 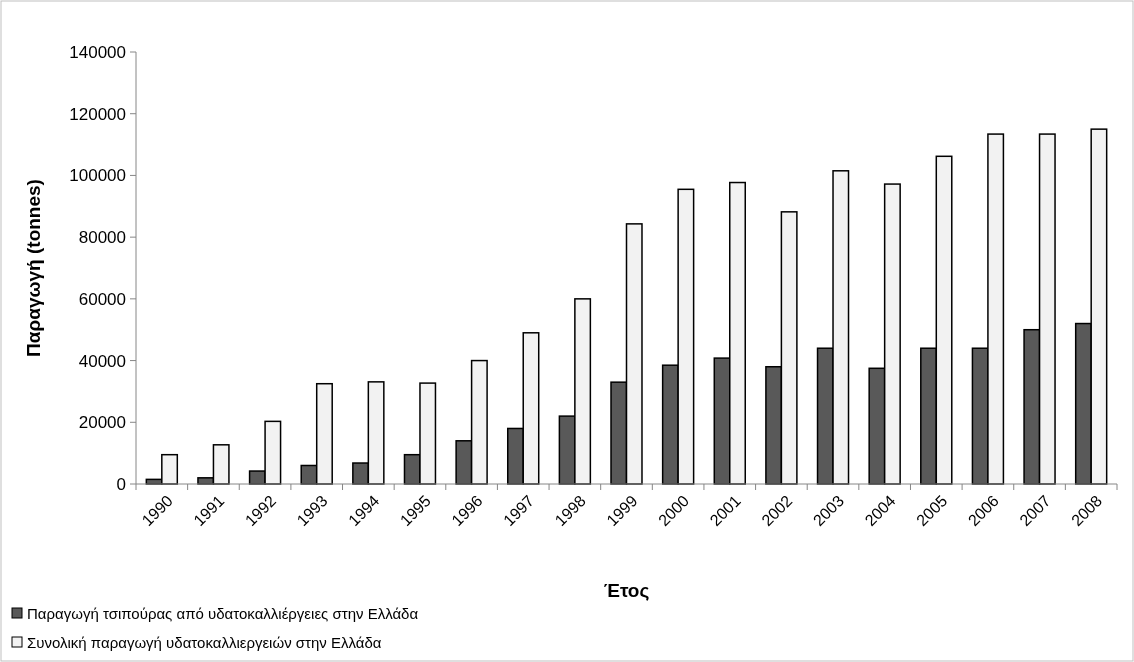 What do you see at coordinates (626, 590) in the screenshot?
I see `x-axis-title: Έτος` at bounding box center [626, 590].